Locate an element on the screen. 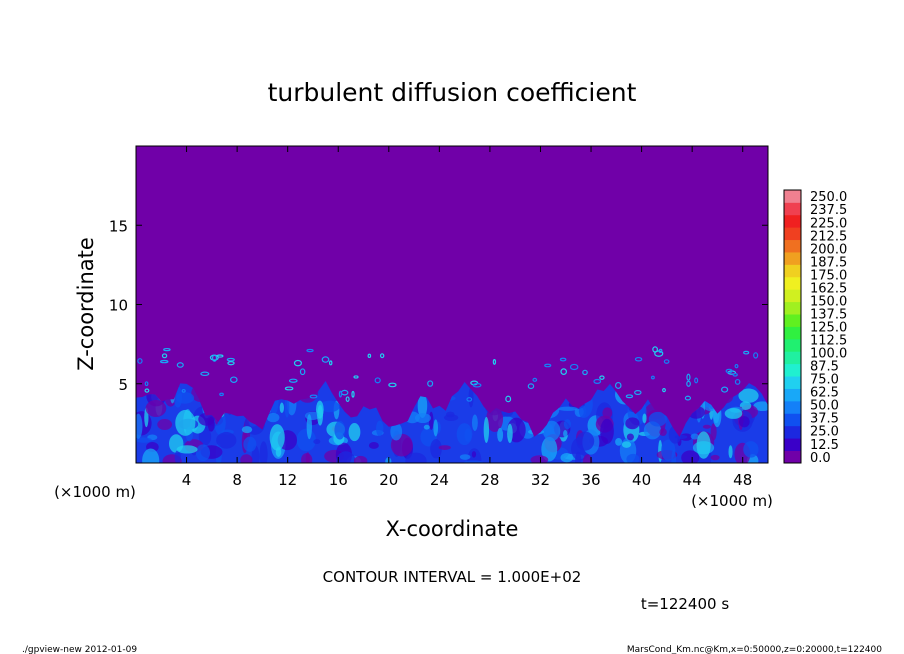 Image resolution: width=904 pixels, height=654 pixels. colorbar-label: 50.0 is located at coordinates (824, 406).